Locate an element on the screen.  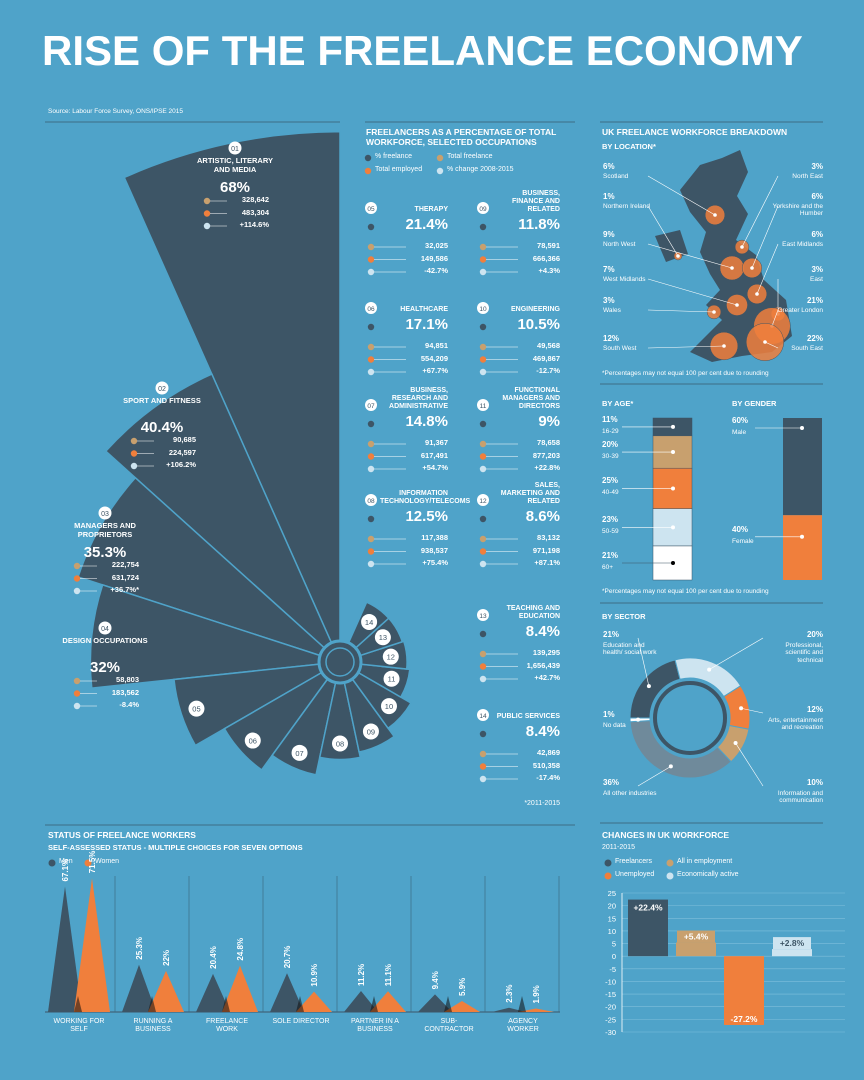
item-employed: 617,491 is located at coordinates (434, 455).